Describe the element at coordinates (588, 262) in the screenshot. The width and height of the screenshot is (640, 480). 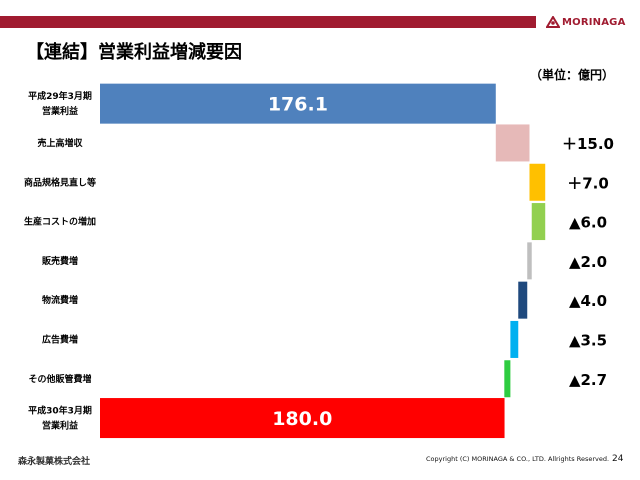
I see `delta-value-label: ▲2.0` at that location.